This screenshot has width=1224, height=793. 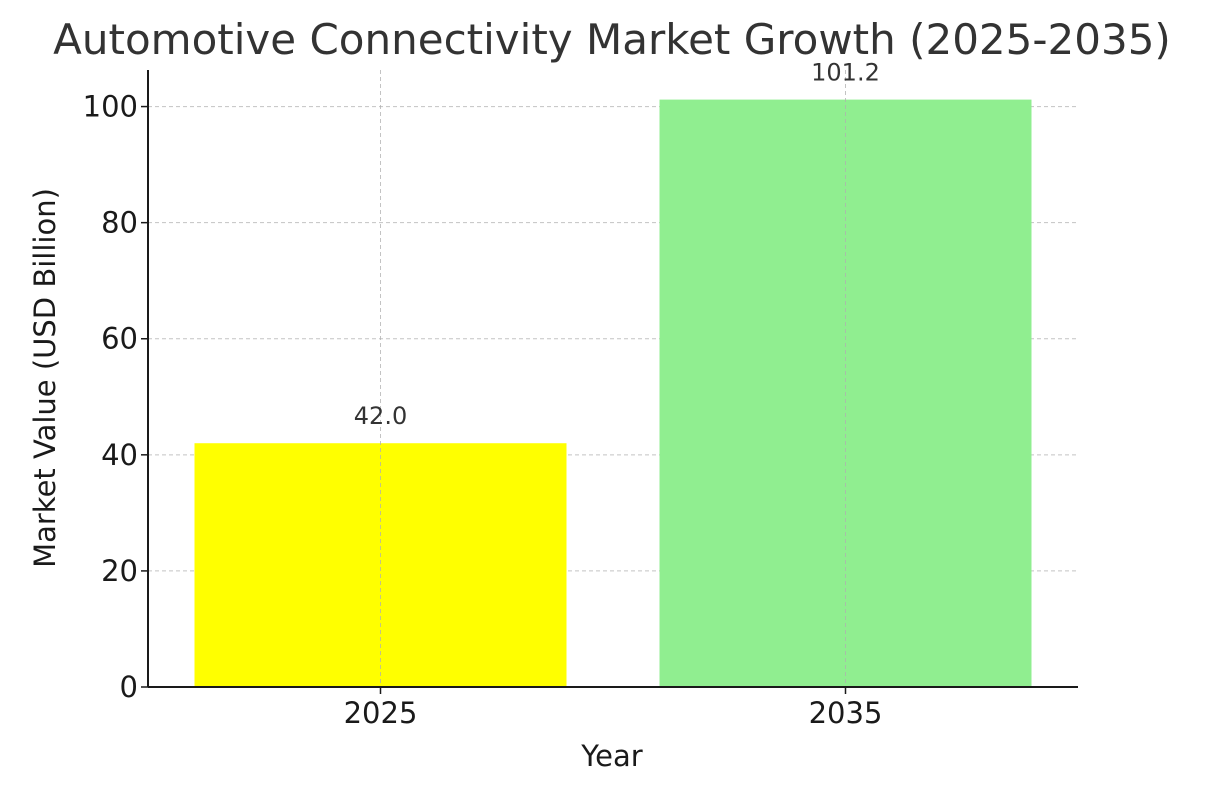 I want to click on y-tick-label: 20, so click(x=119, y=571).